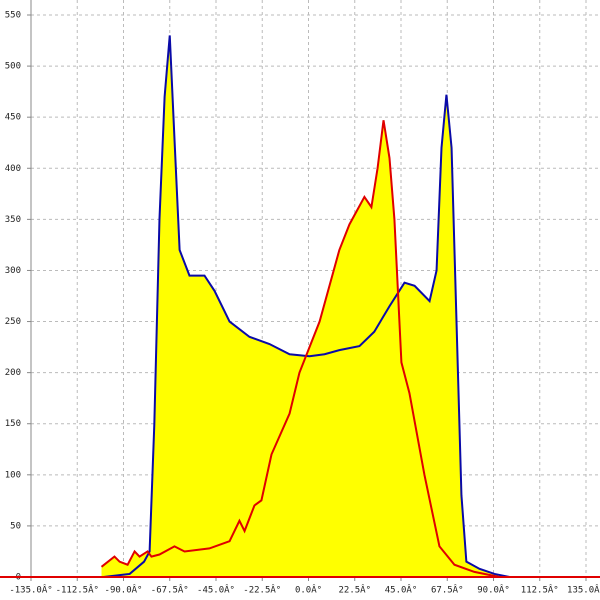  What do you see at coordinates (13, 169) in the screenshot?
I see `y-tick-label: 400` at bounding box center [13, 169].